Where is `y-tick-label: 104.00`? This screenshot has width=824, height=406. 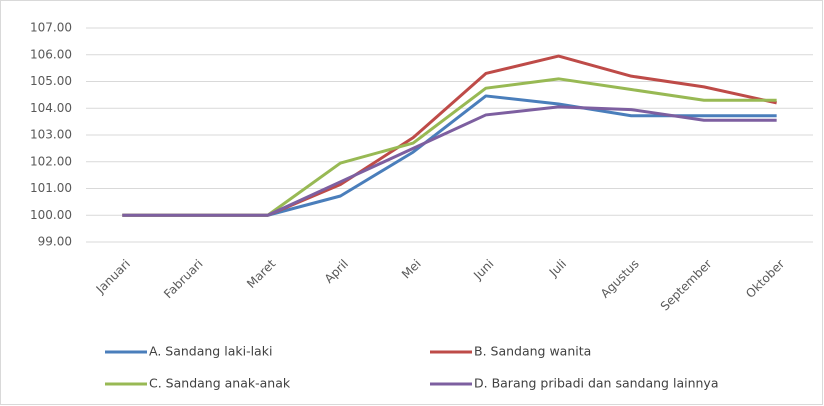 y-tick-label: 104.00 is located at coordinates (51, 108).